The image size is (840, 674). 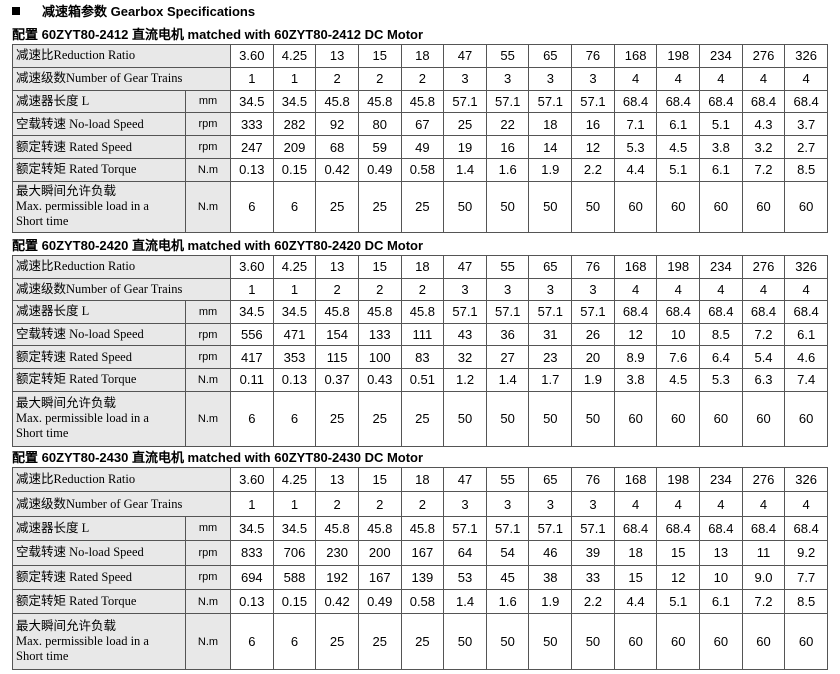 I want to click on row-label: 空载转速 No-load Speed, so click(x=99, y=124).